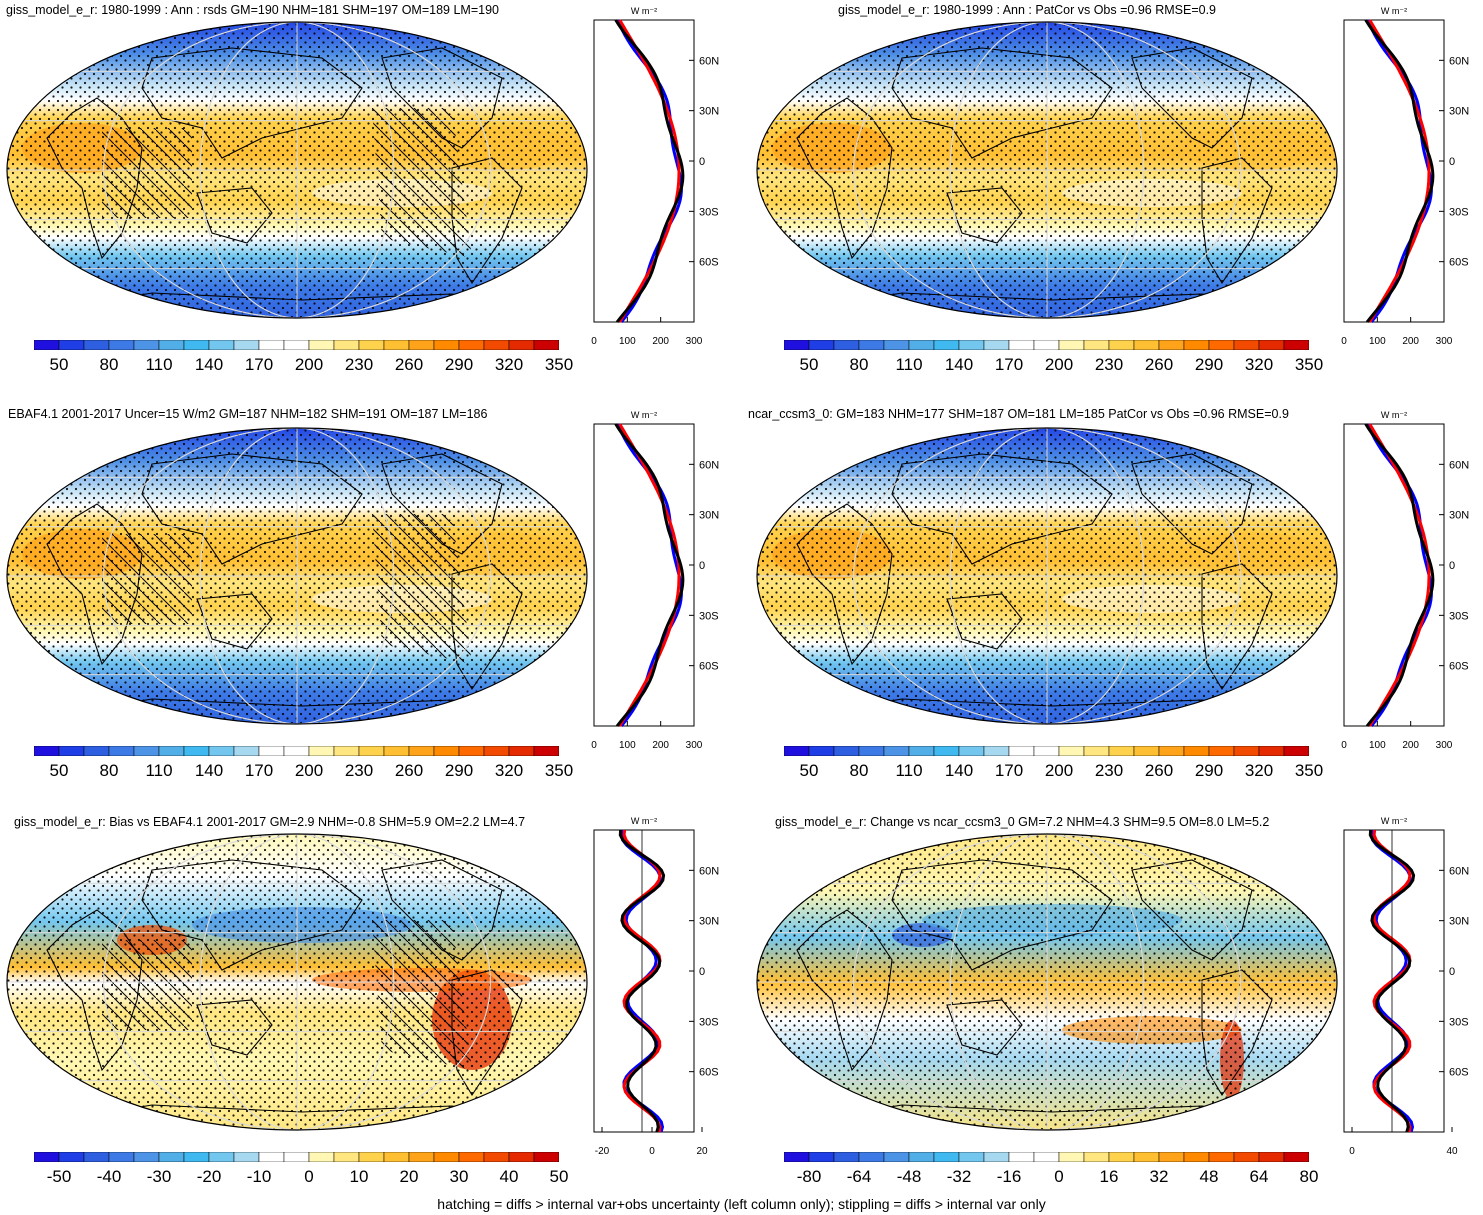 The width and height of the screenshot is (1483, 1215). I want to click on colorbar-label: 50, so click(809, 364).